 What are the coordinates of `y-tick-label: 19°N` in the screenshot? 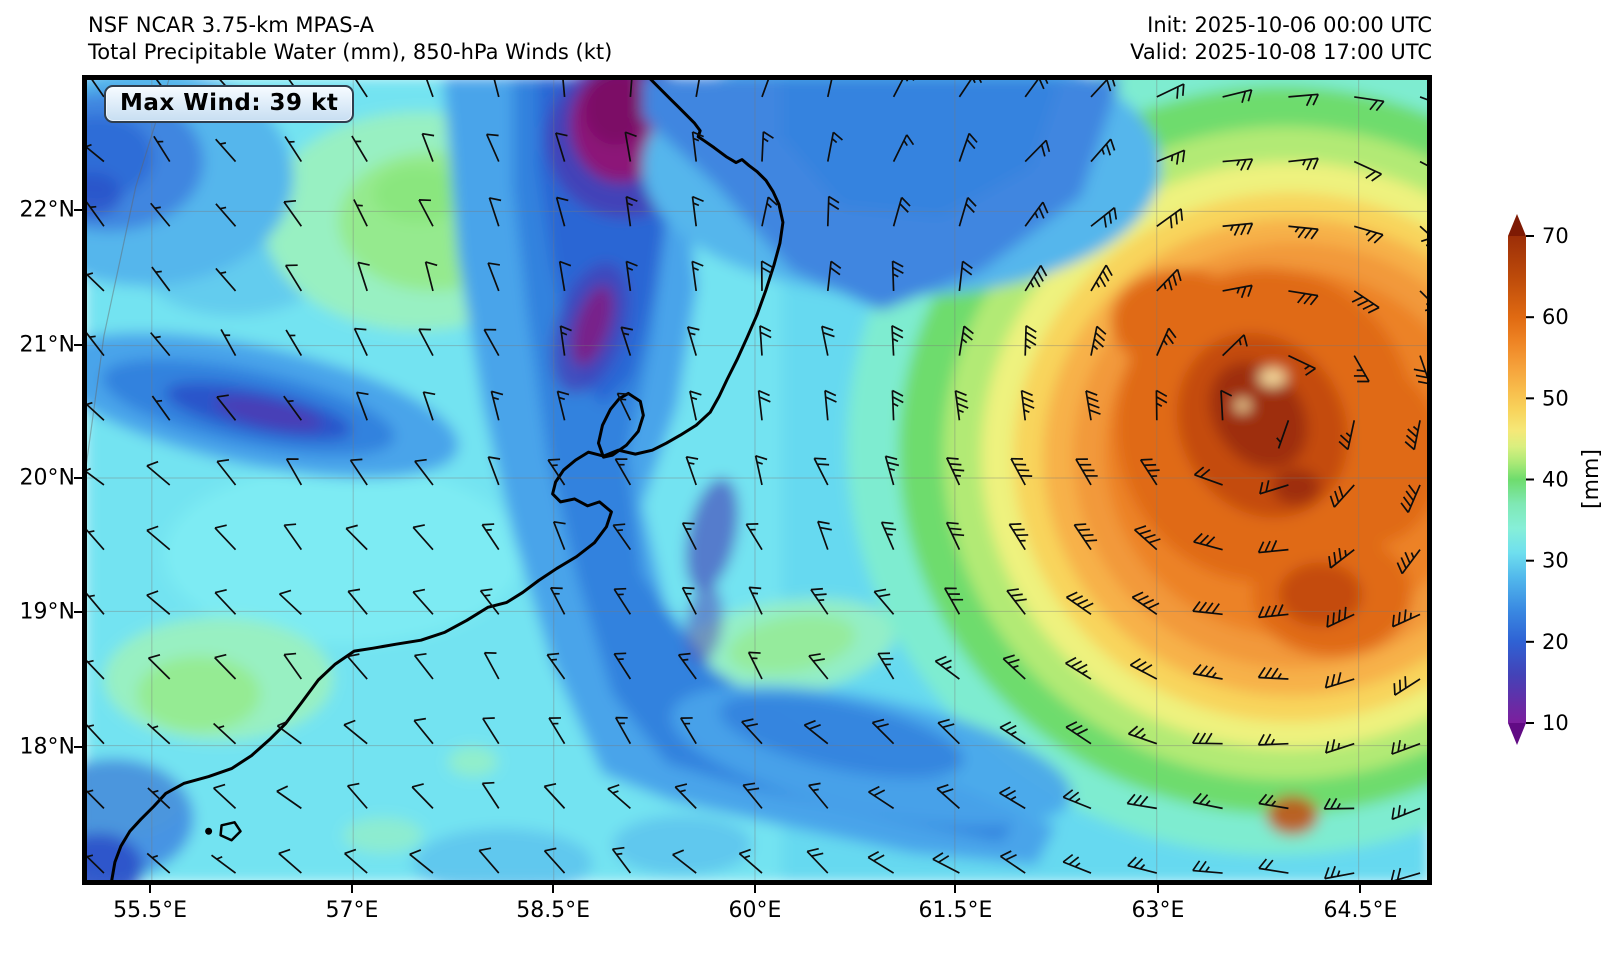 It's located at (47, 612).